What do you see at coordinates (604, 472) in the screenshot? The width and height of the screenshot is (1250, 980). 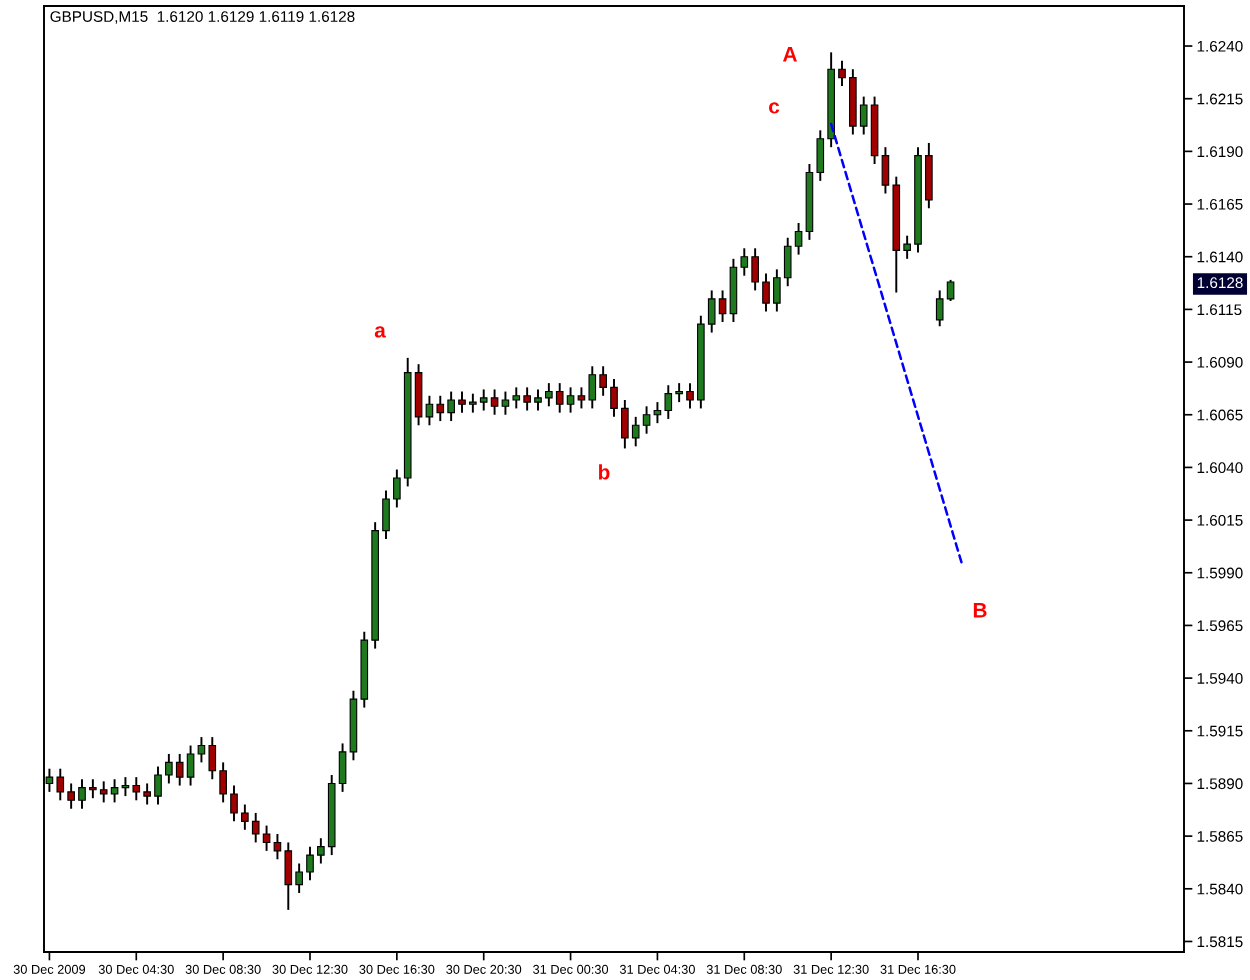 I see `annotation: b` at bounding box center [604, 472].